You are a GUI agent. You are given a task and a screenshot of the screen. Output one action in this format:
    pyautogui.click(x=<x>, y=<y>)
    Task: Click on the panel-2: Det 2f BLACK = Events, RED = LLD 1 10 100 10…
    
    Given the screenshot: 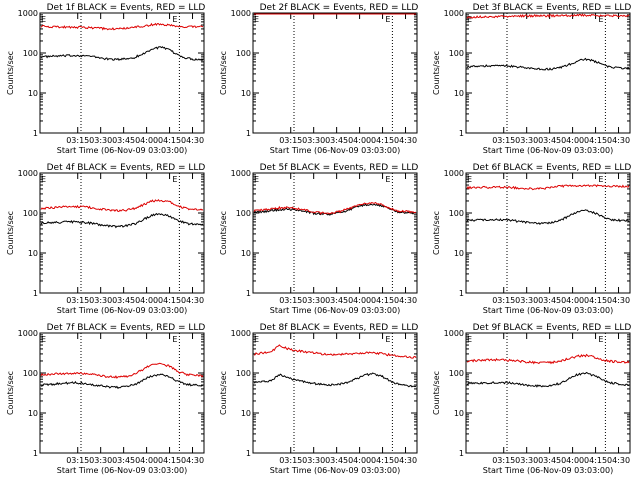 What is the action you would take?
    pyautogui.click(x=318, y=79)
    